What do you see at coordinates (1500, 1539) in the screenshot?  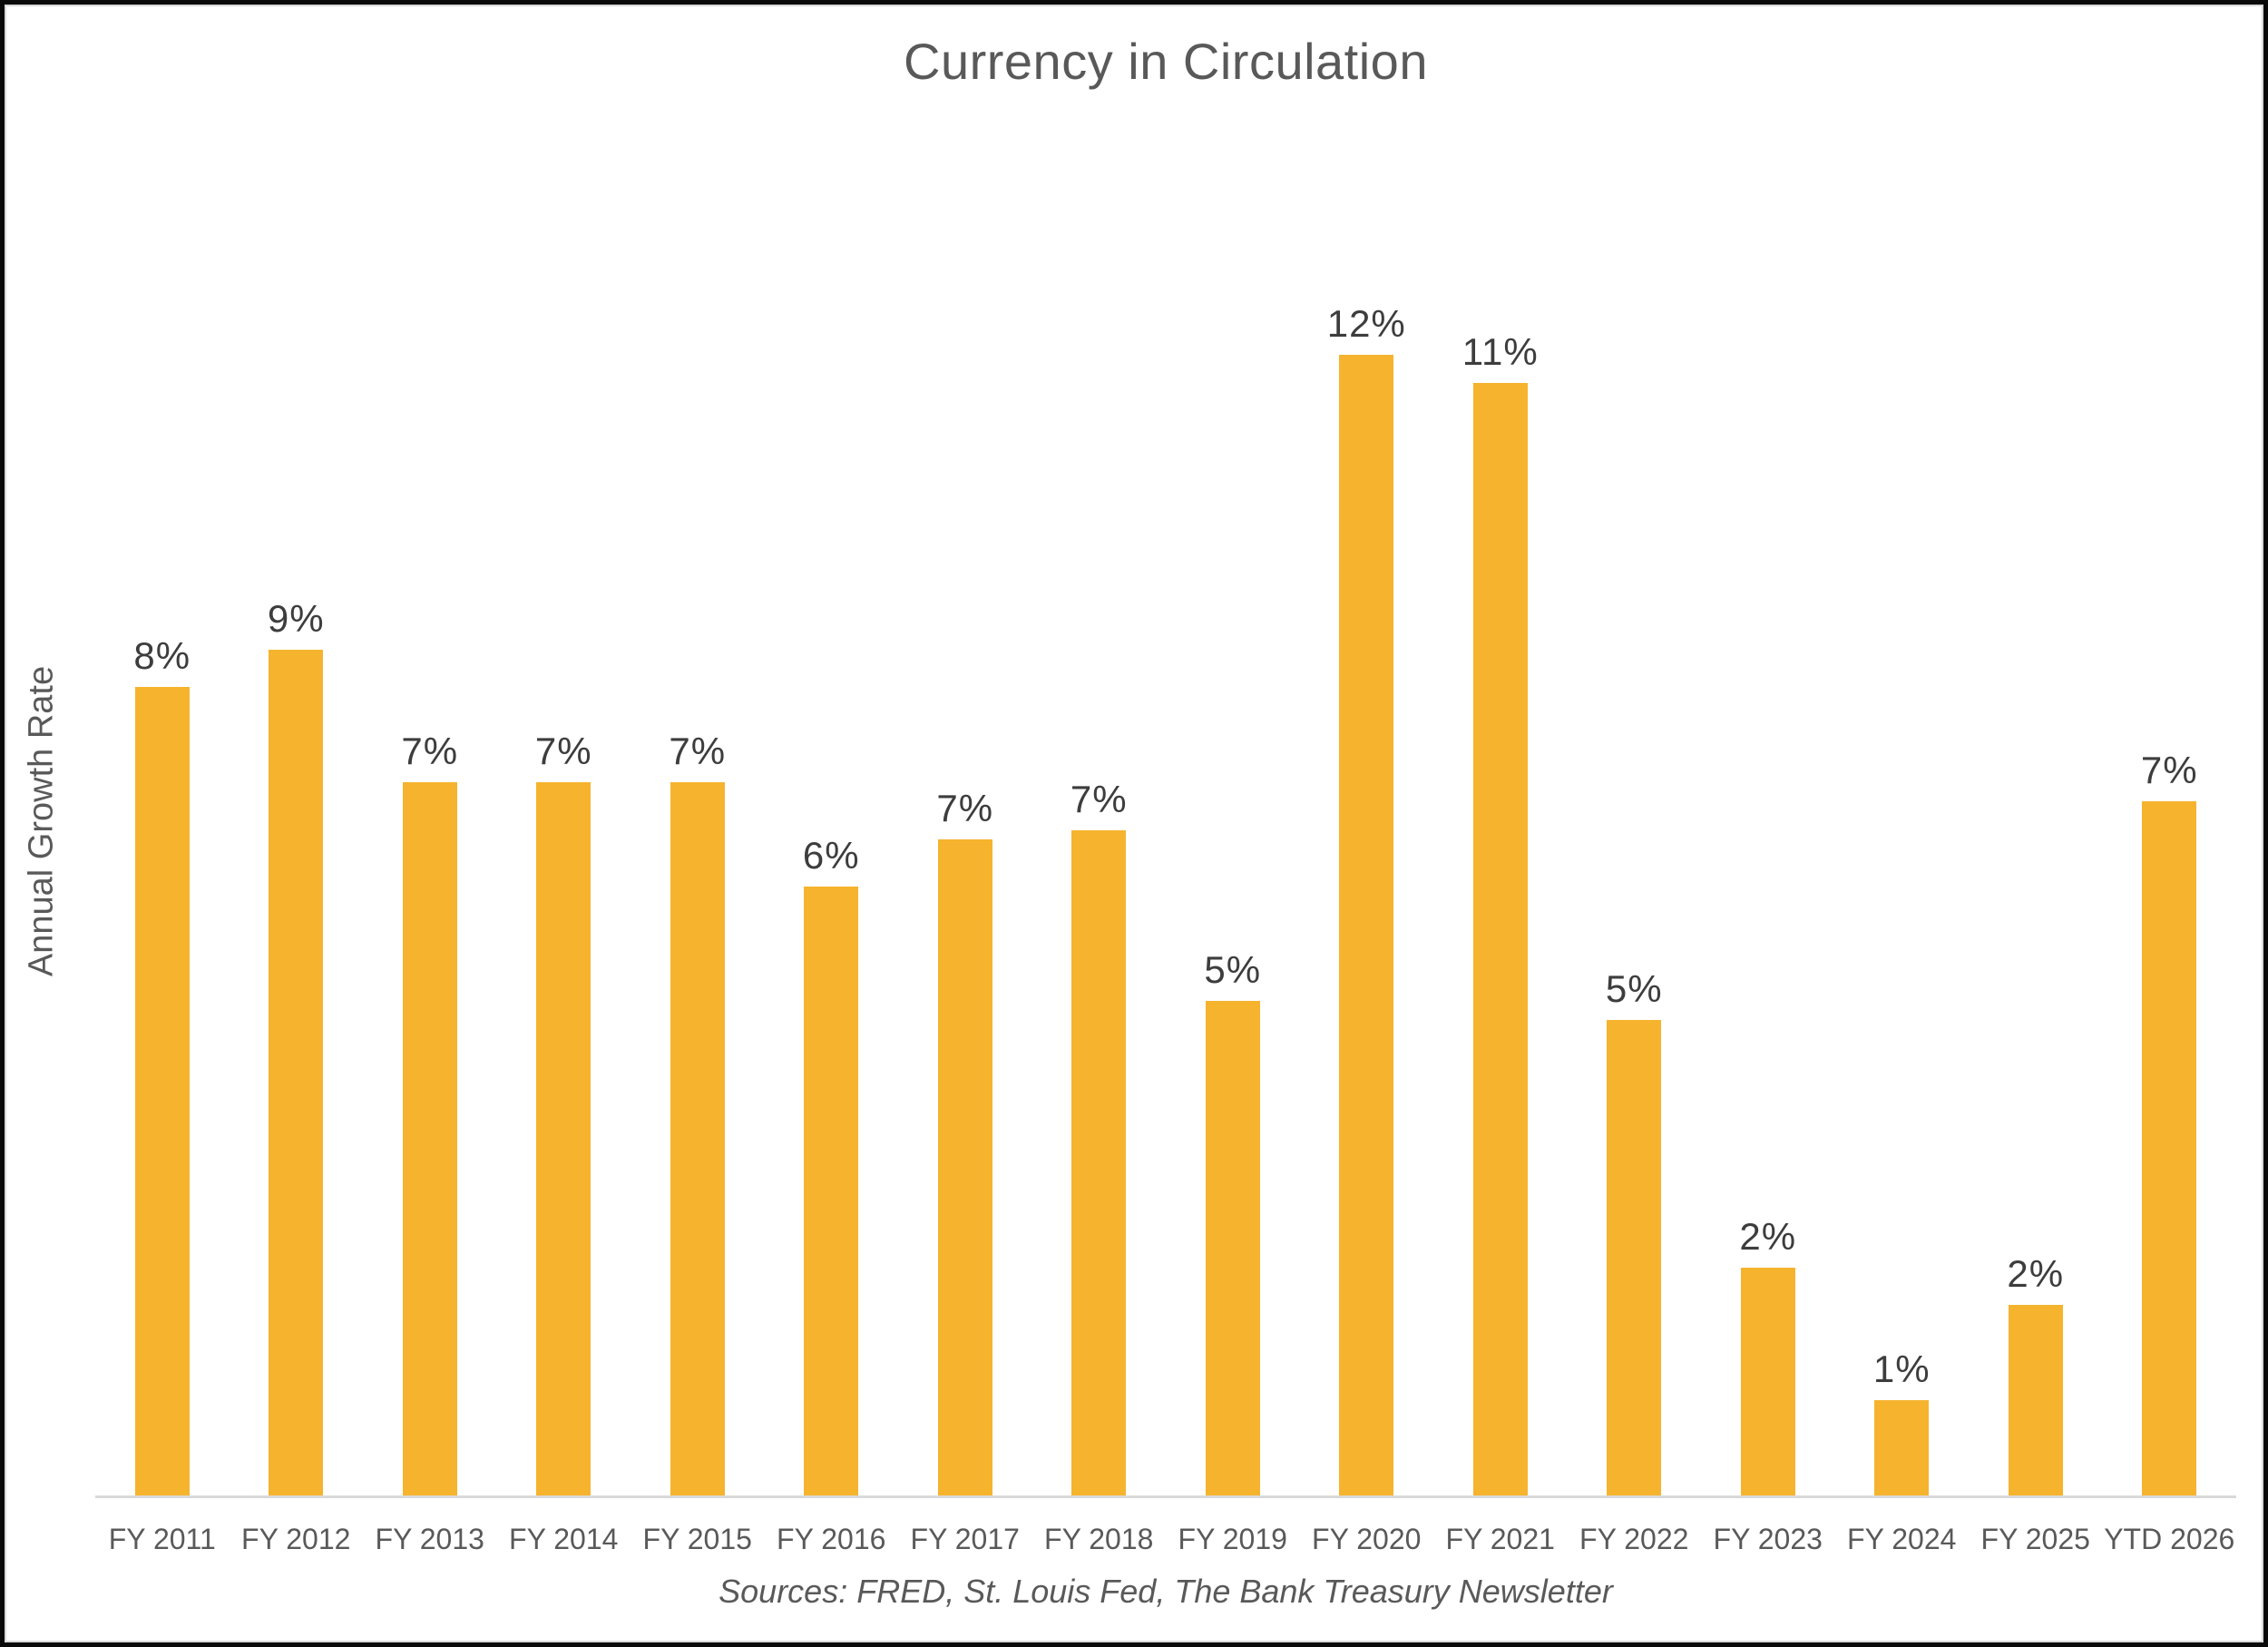 I see `x-tick-label: FY 2021` at bounding box center [1500, 1539].